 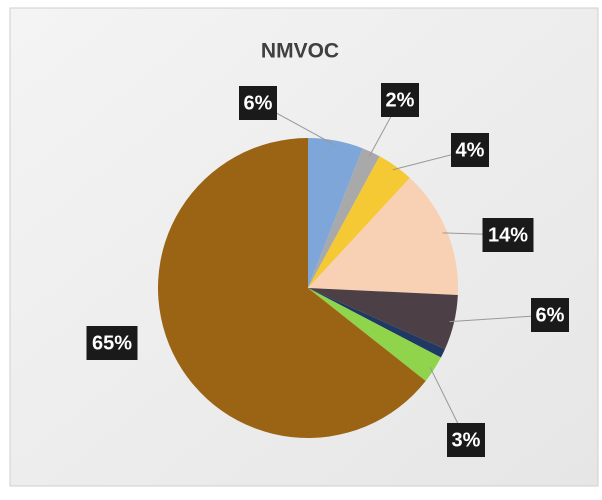 I want to click on data-label: 3%, so click(x=466, y=440).